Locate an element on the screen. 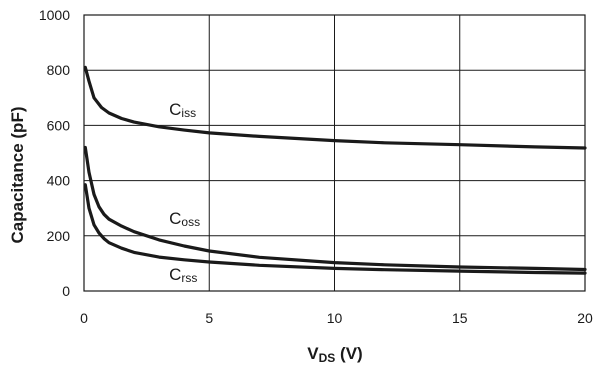 Image resolution: width=595 pixels, height=368 pixels. y-tick-label: 600 is located at coordinates (59, 125).